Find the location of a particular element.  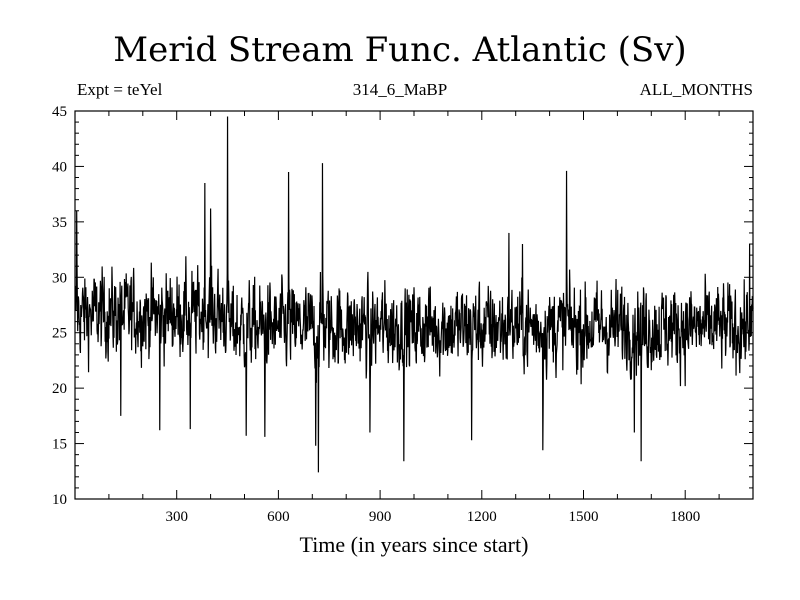

x-tick-label: 300 is located at coordinates (176, 517).